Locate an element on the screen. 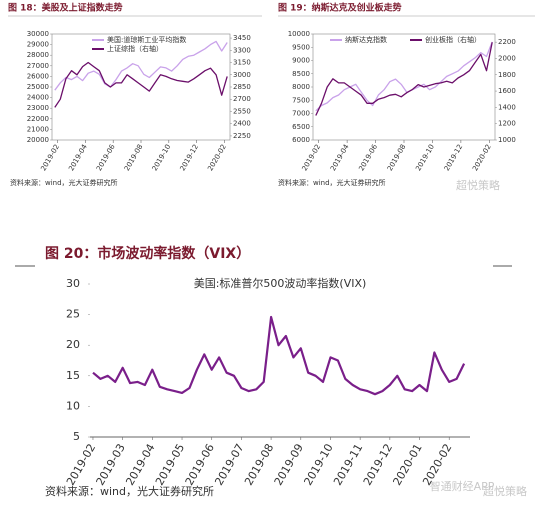 Image resolution: width=542 pixels, height=507 pixels. y-tick-label: 5 is located at coordinates (76, 436).